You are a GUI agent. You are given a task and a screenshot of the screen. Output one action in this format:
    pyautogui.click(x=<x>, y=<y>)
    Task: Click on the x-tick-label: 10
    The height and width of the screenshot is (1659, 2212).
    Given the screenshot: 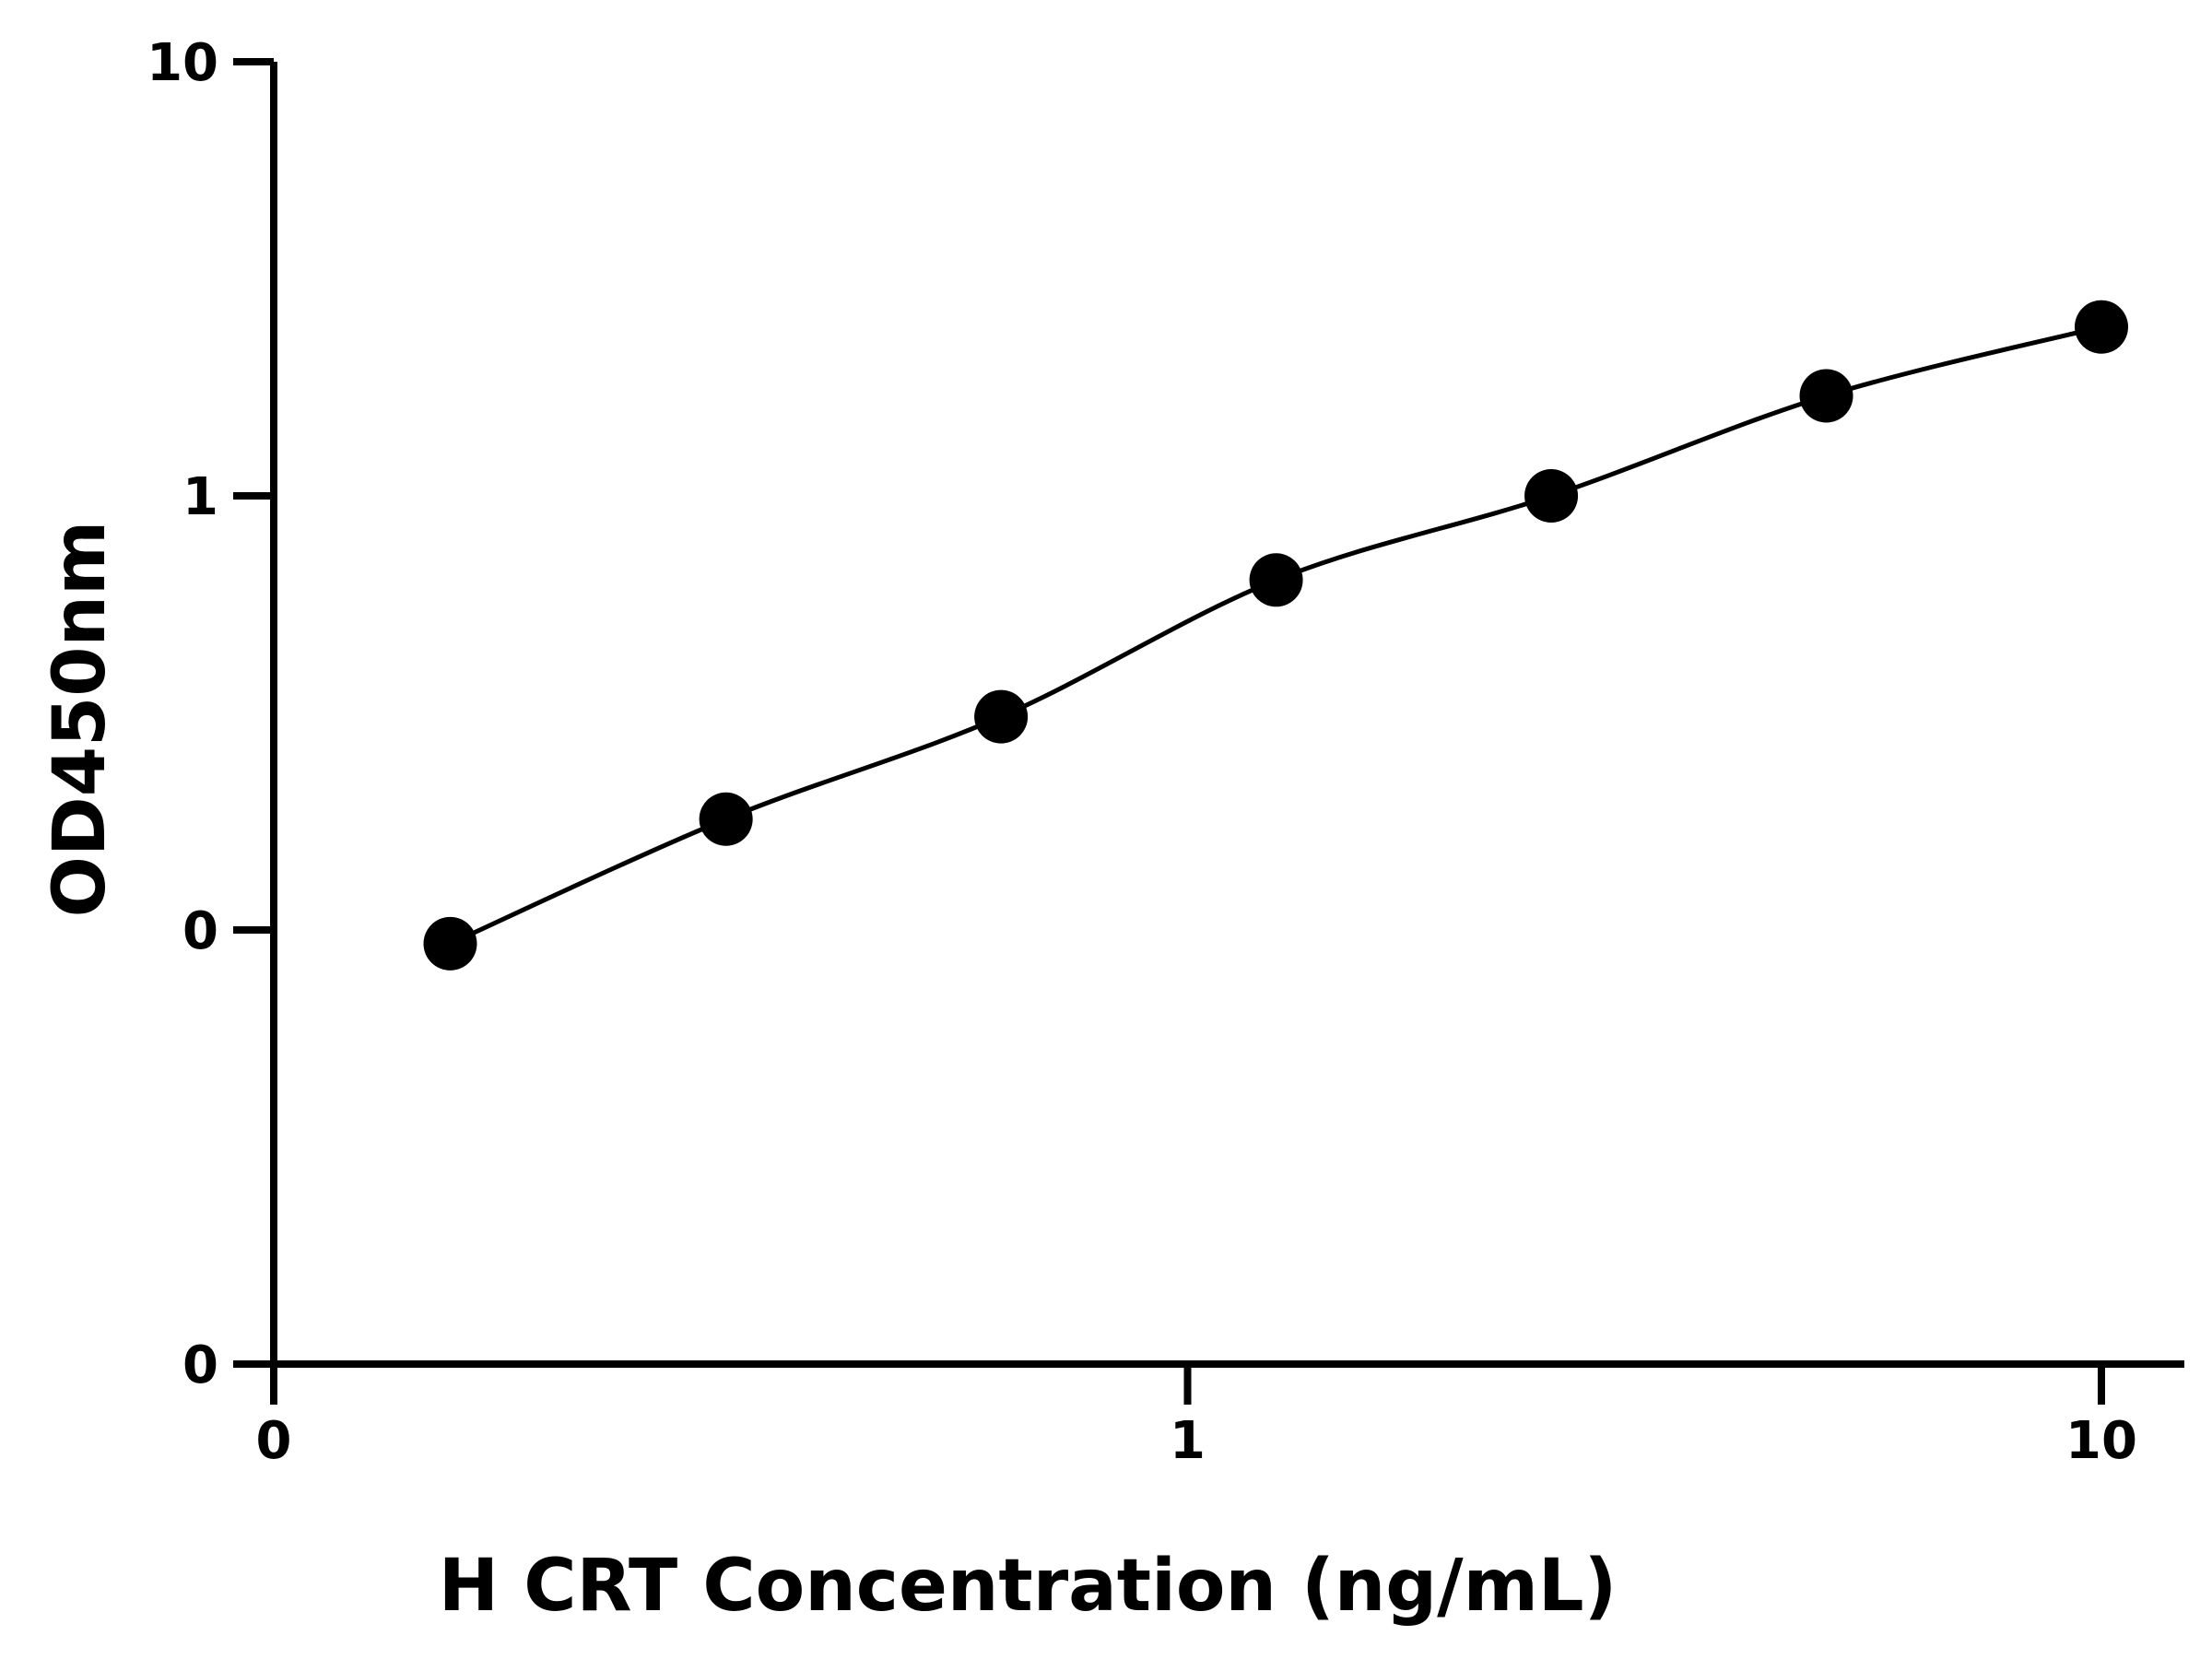 What is the action you would take?
    pyautogui.click(x=2101, y=1441)
    